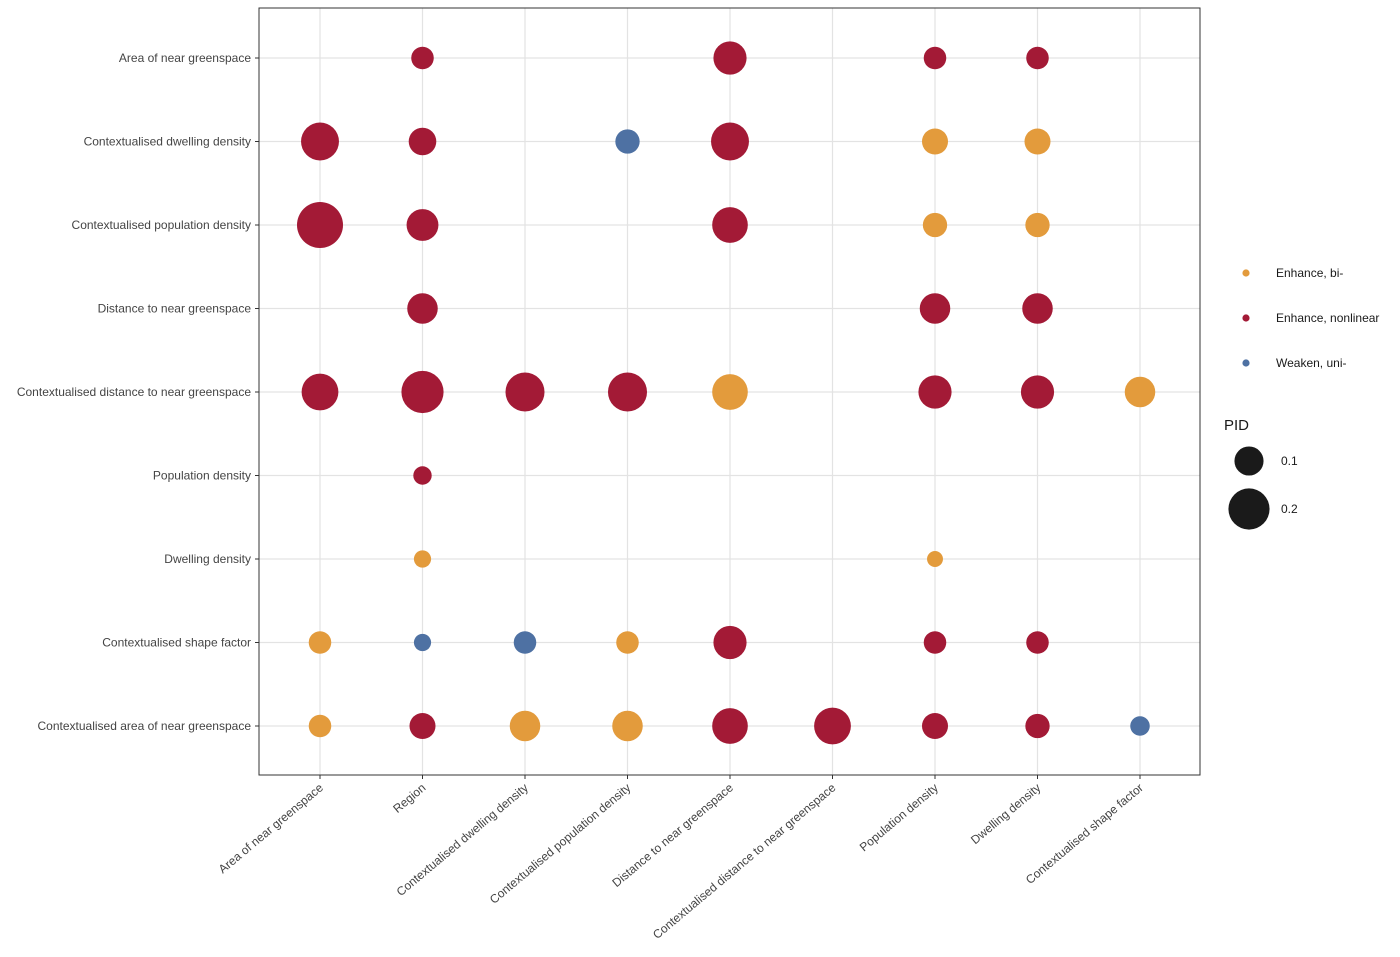 This screenshot has height=957, width=1400. I want to click on y-tick-label-population-density: Population density, so click(202, 476).